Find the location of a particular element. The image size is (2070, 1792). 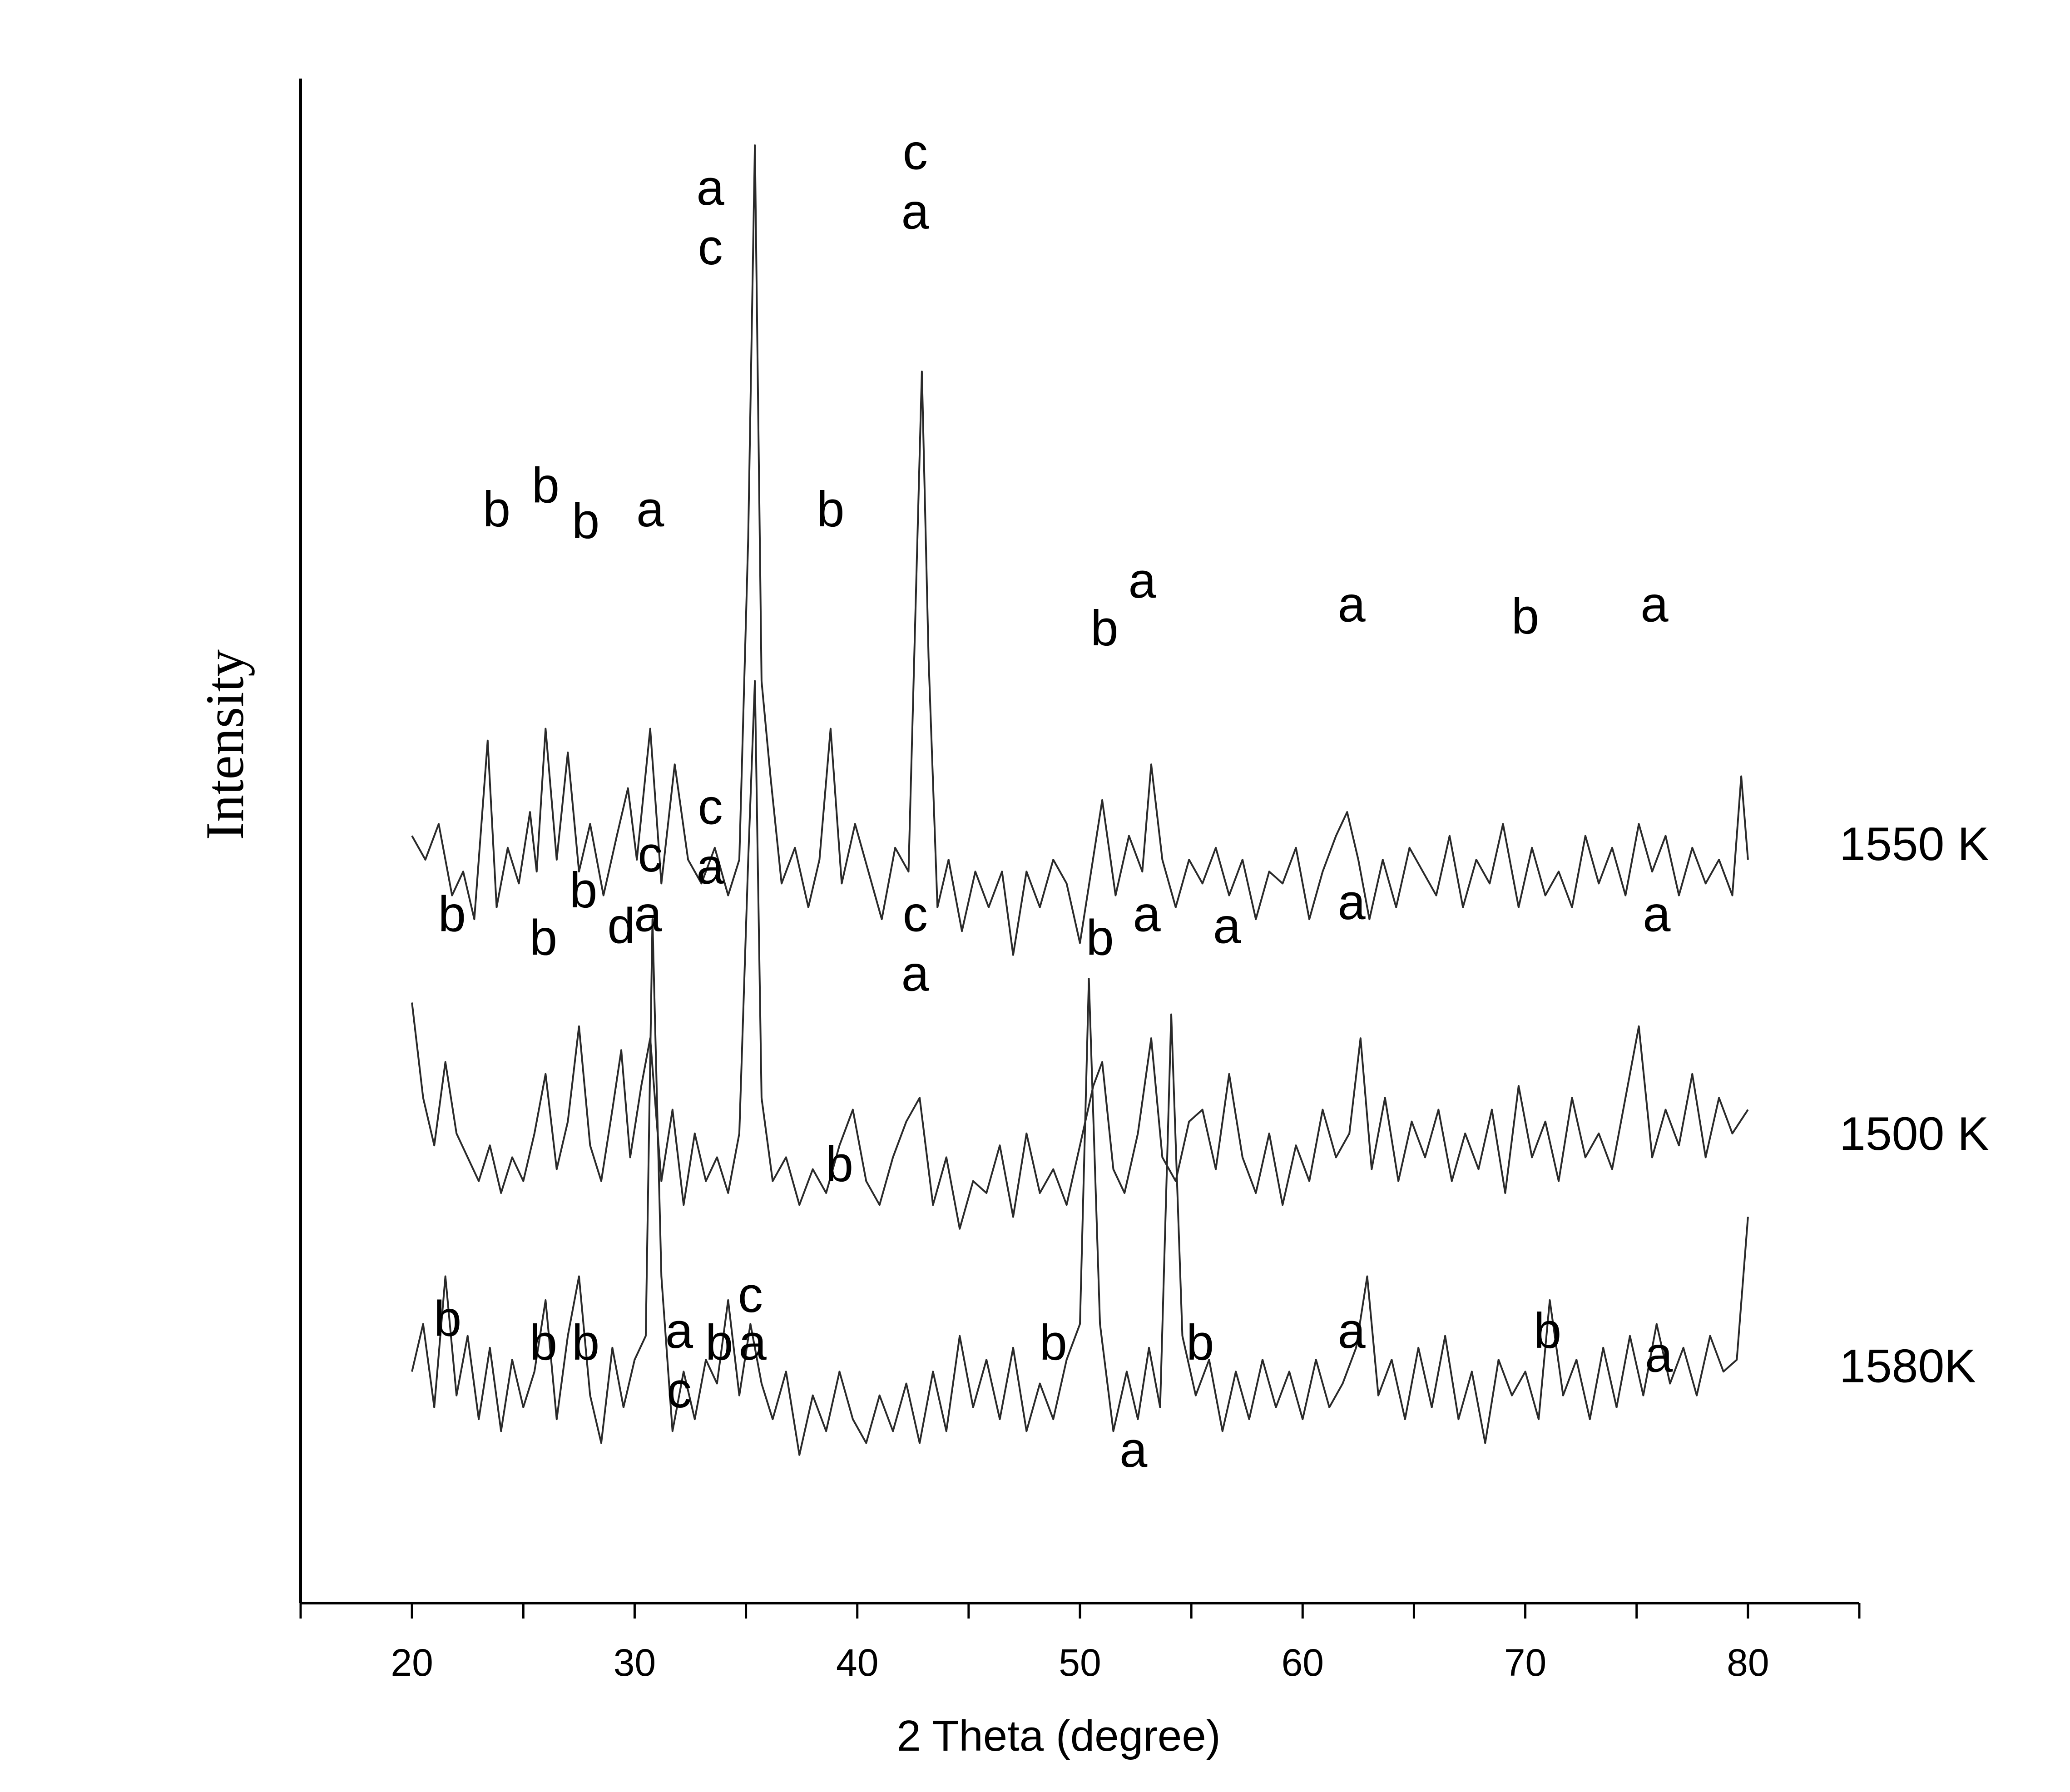

peak-label-16: b is located at coordinates (583, 890).